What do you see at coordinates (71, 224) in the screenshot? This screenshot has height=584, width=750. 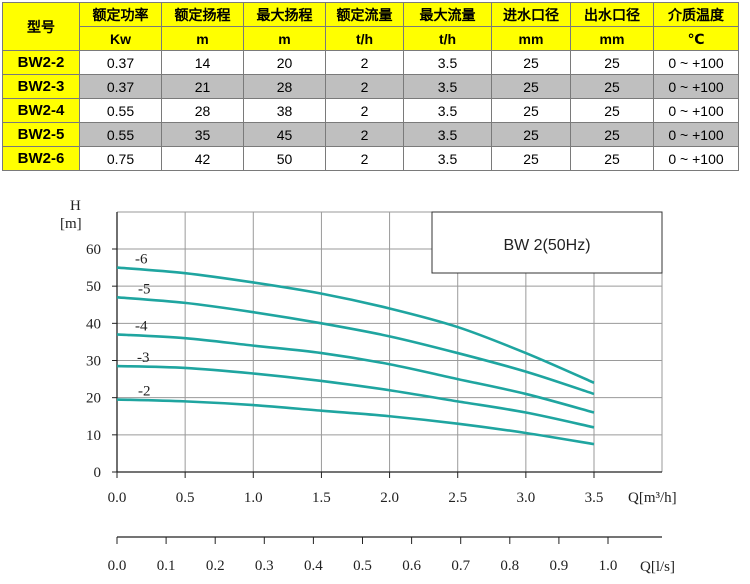 I see `y-axis-unit: [m]` at bounding box center [71, 224].